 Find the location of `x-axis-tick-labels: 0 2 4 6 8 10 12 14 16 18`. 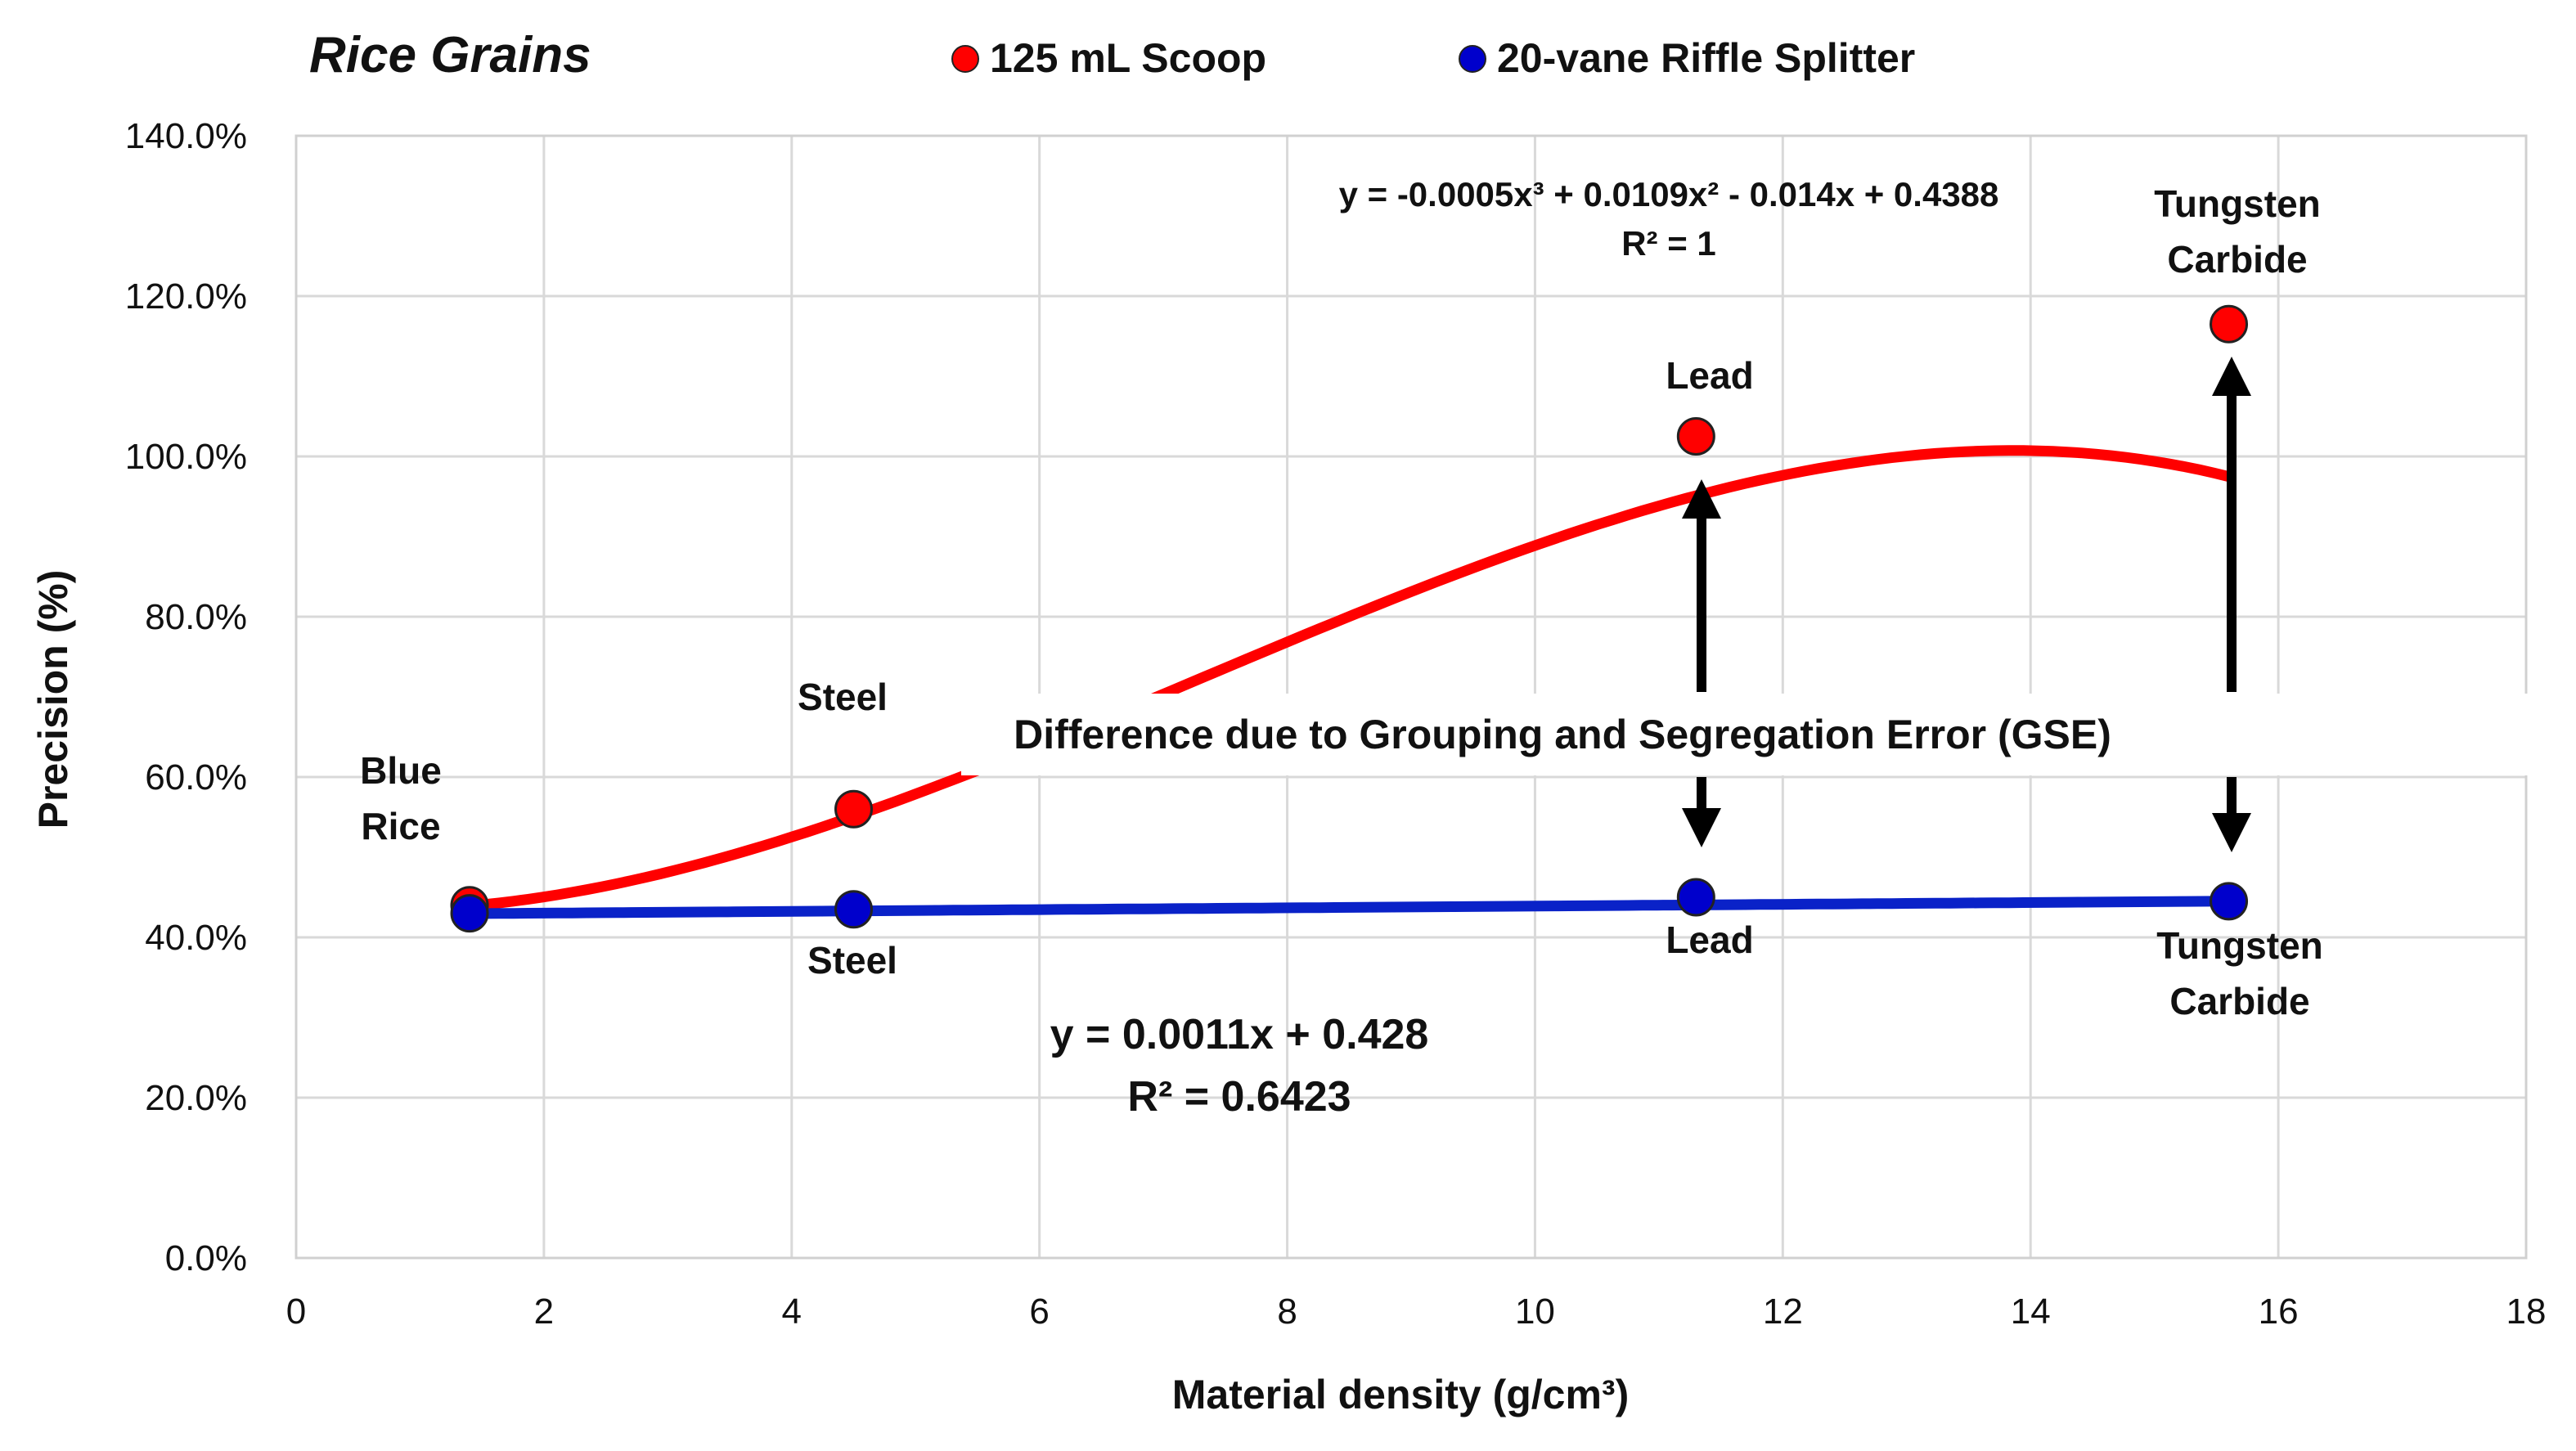

x-axis-tick-labels: 0 2 4 6 8 10 12 14 16 18 is located at coordinates (1416, 1312).